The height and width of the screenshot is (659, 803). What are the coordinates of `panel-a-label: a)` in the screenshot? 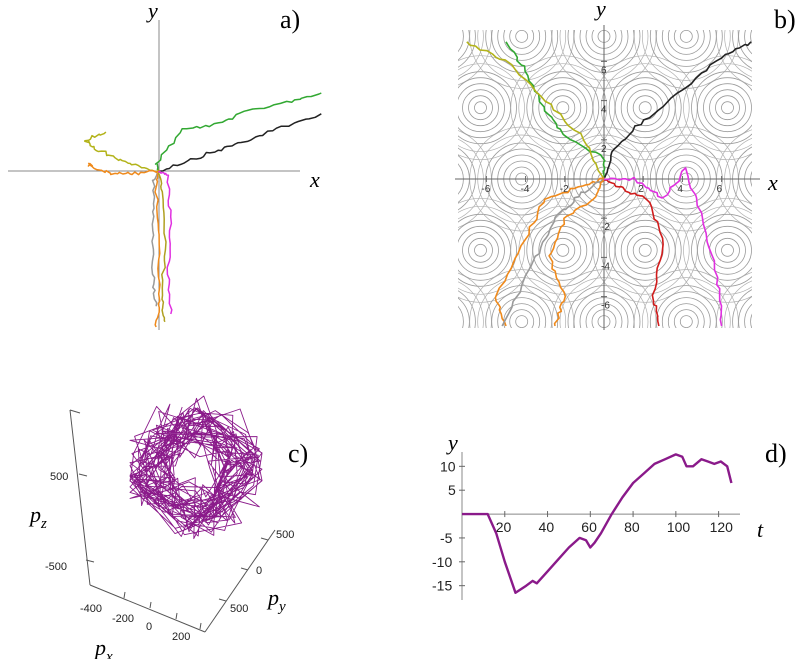 It's located at (290, 19).